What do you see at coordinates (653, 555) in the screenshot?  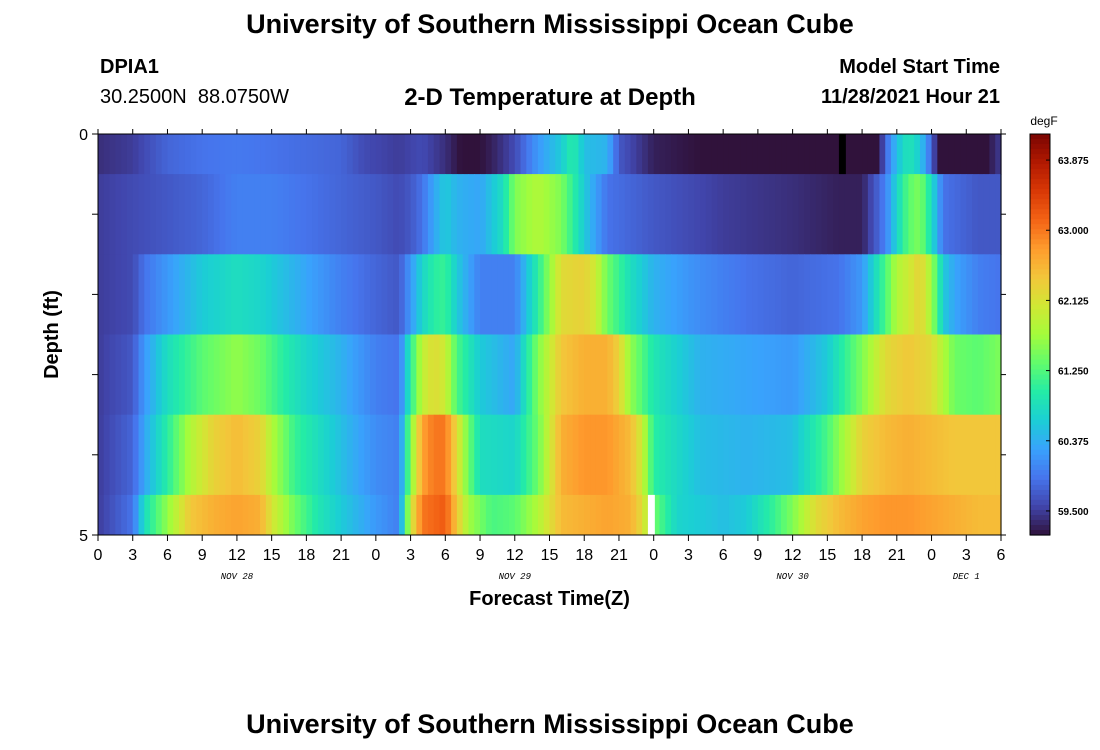 I see `x-tick-label: 0` at bounding box center [653, 555].